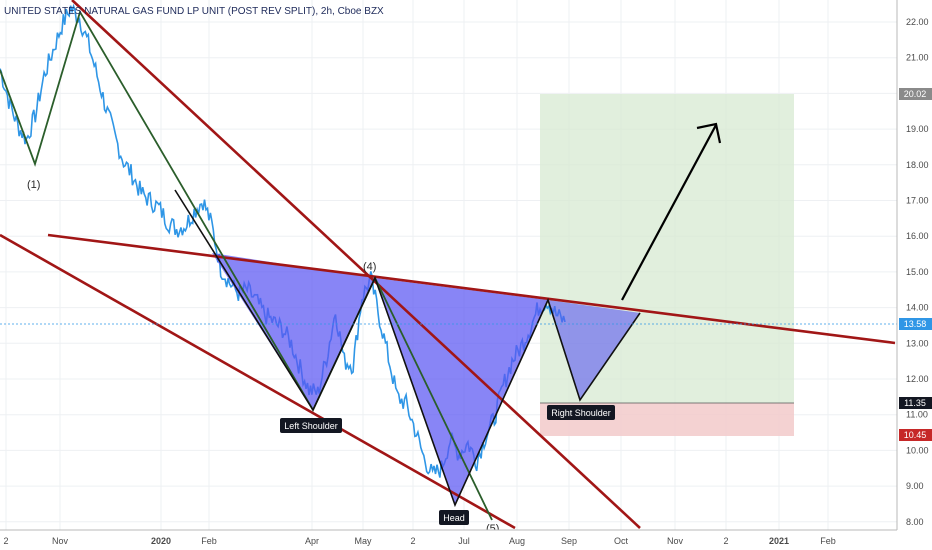  I want to click on x-tick-label: 2020, so click(161, 541).